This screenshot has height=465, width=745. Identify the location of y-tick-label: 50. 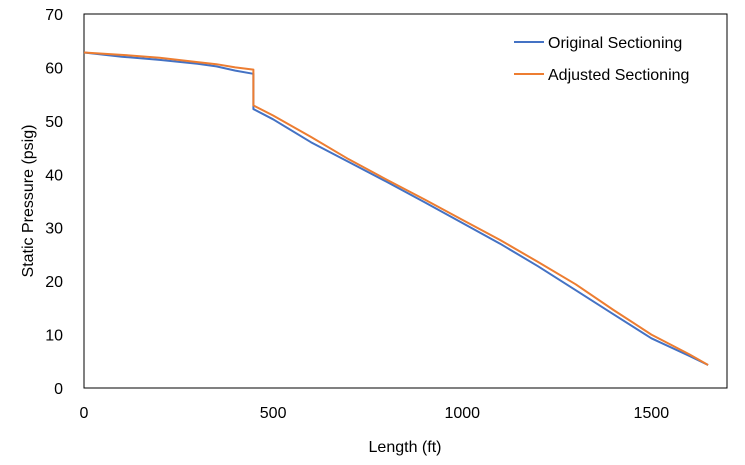
(54, 122).